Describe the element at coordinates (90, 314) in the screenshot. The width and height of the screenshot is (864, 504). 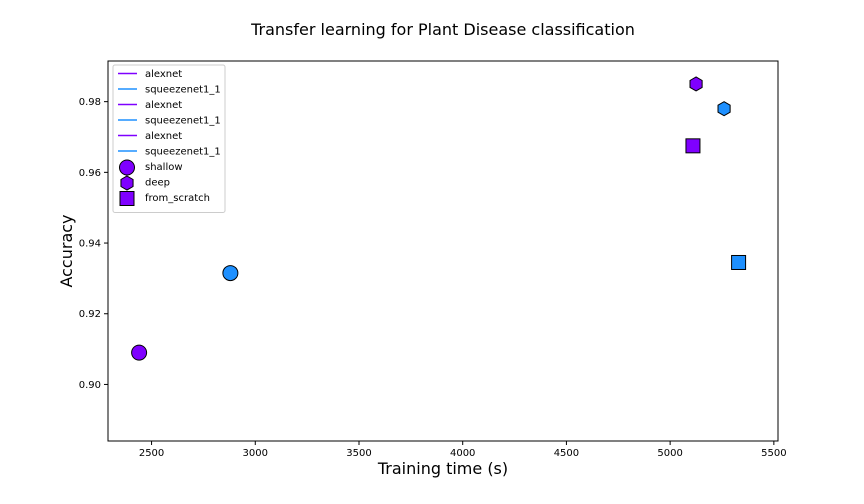
I see `y-tick-label: 0.92` at that location.